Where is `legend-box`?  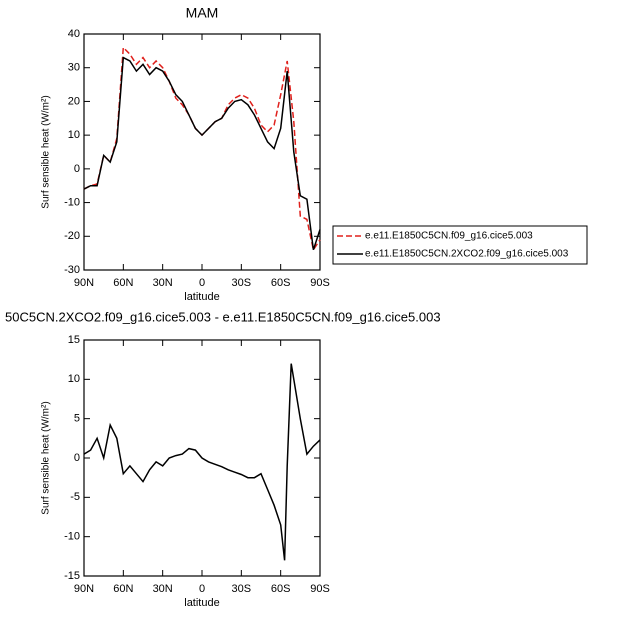 legend-box is located at coordinates (460, 245).